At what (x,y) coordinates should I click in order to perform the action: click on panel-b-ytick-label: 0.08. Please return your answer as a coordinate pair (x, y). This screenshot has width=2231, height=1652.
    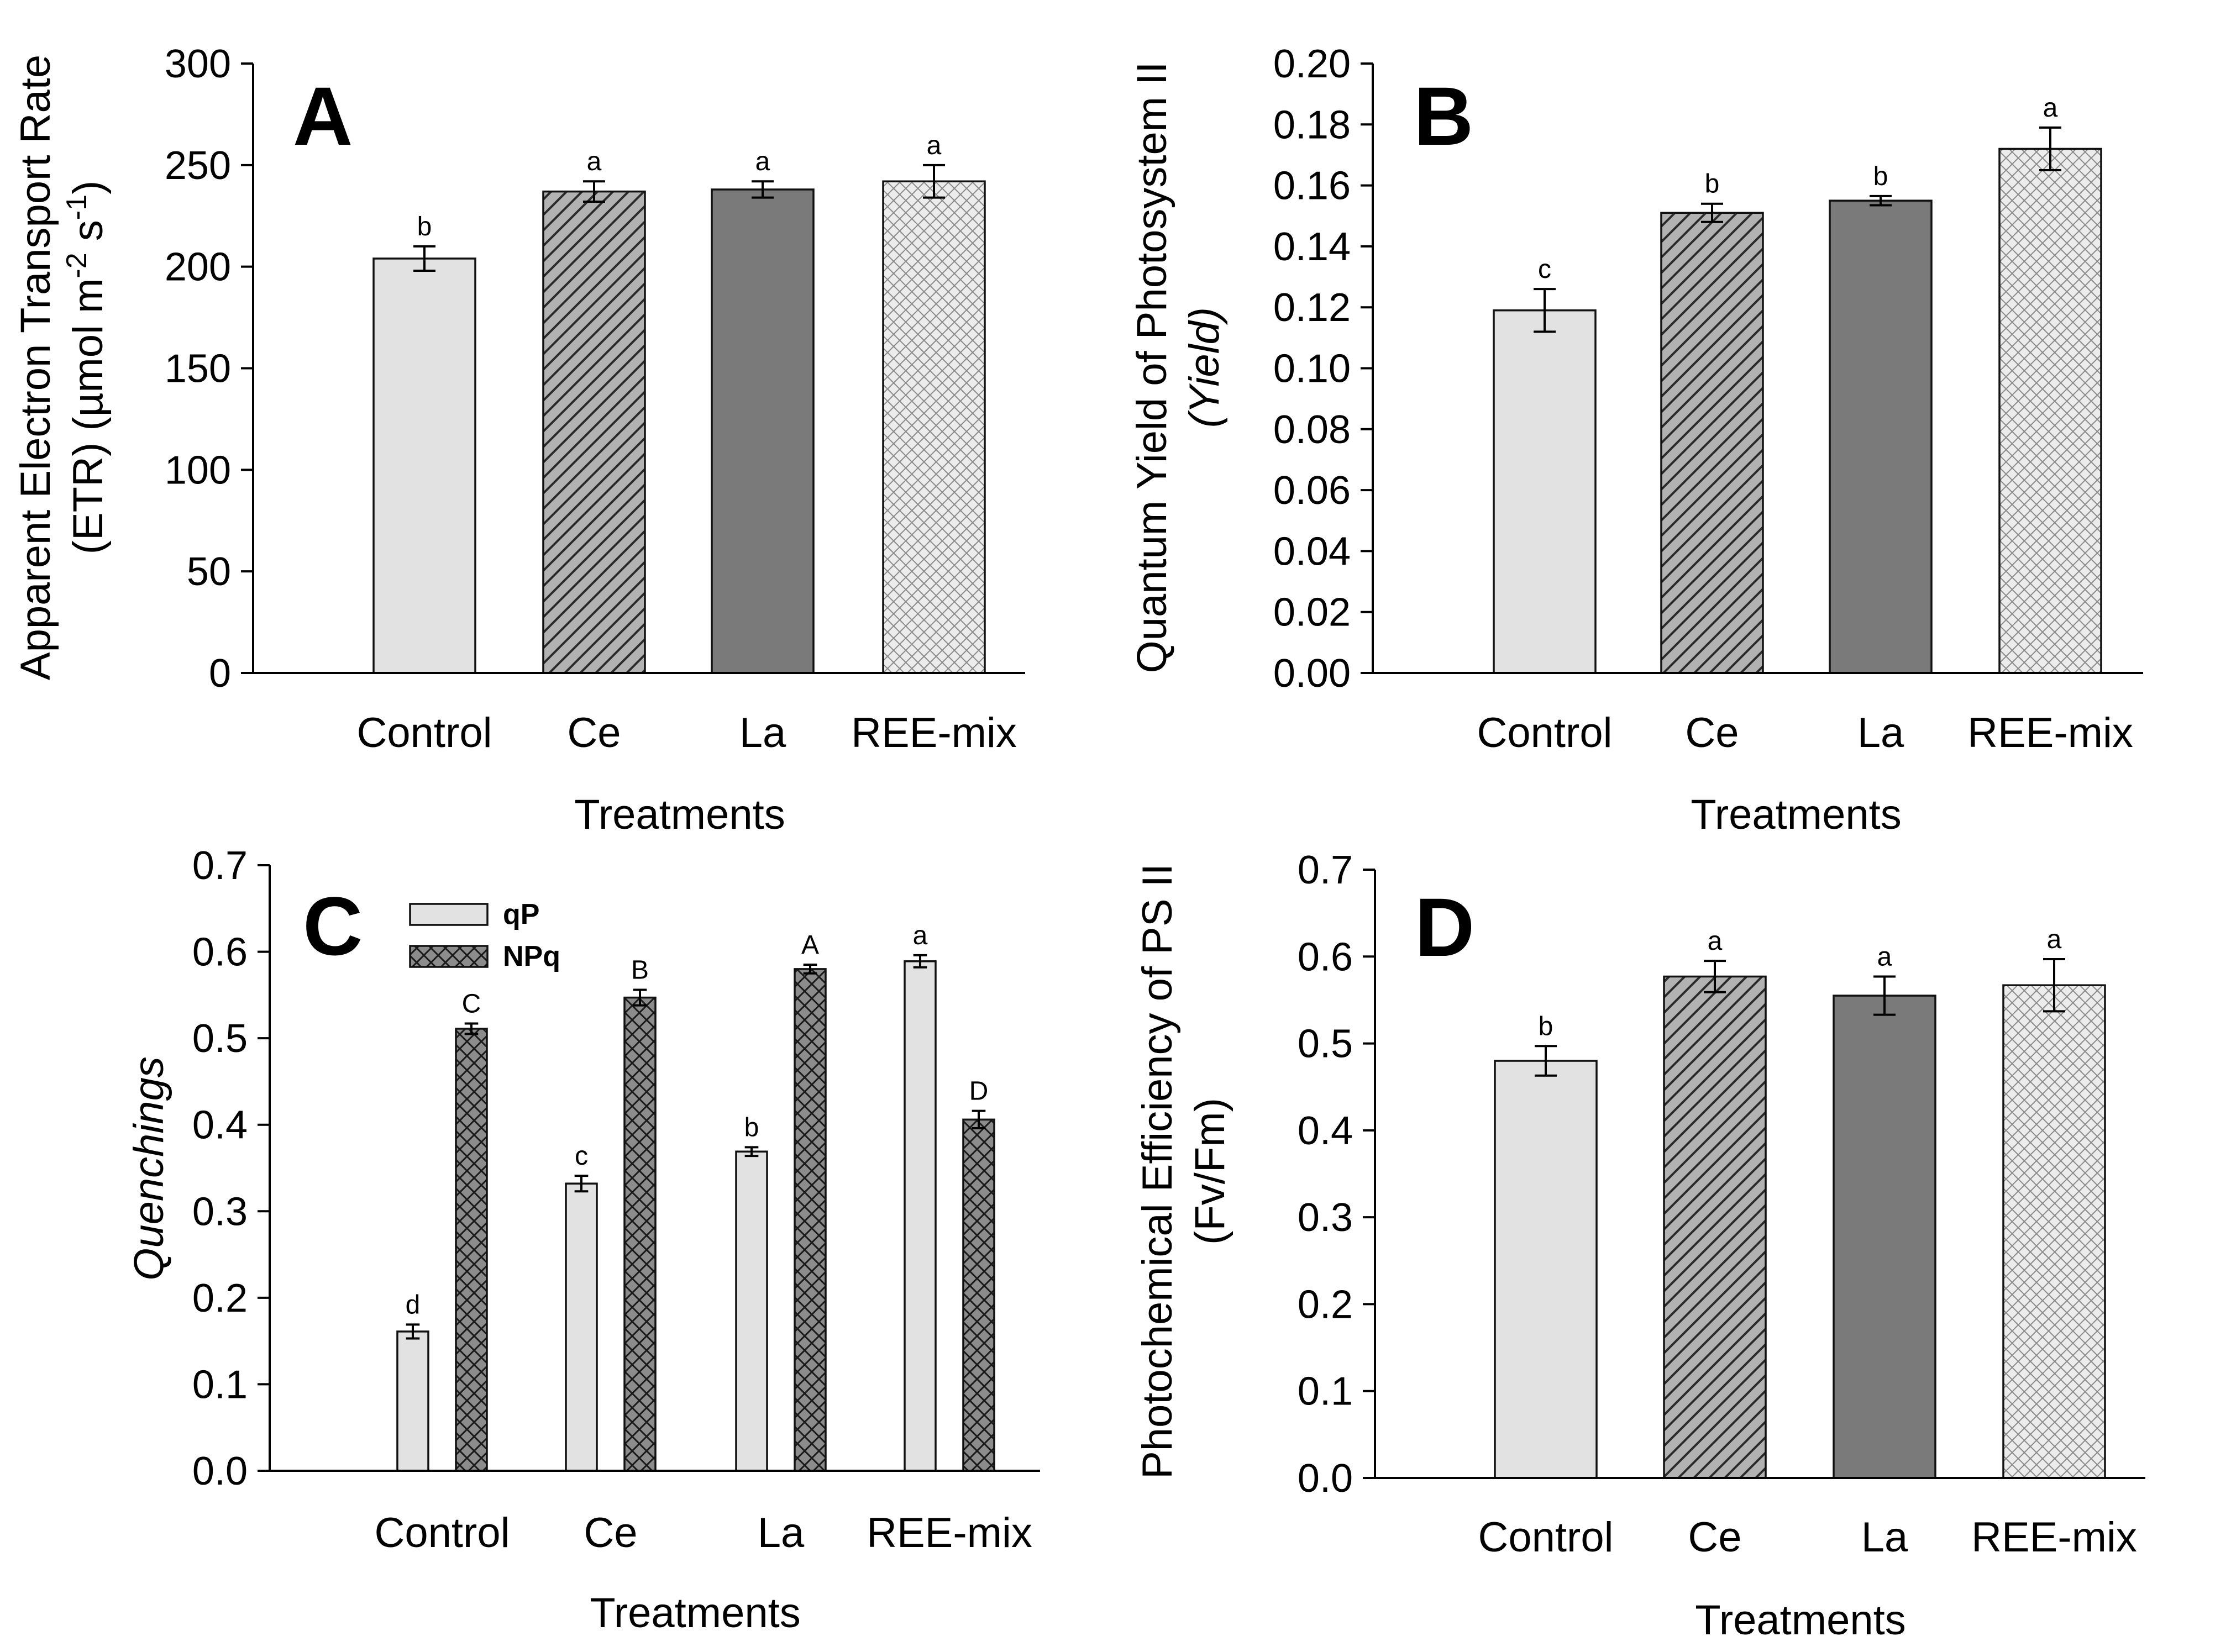
    Looking at the image, I should click on (1312, 430).